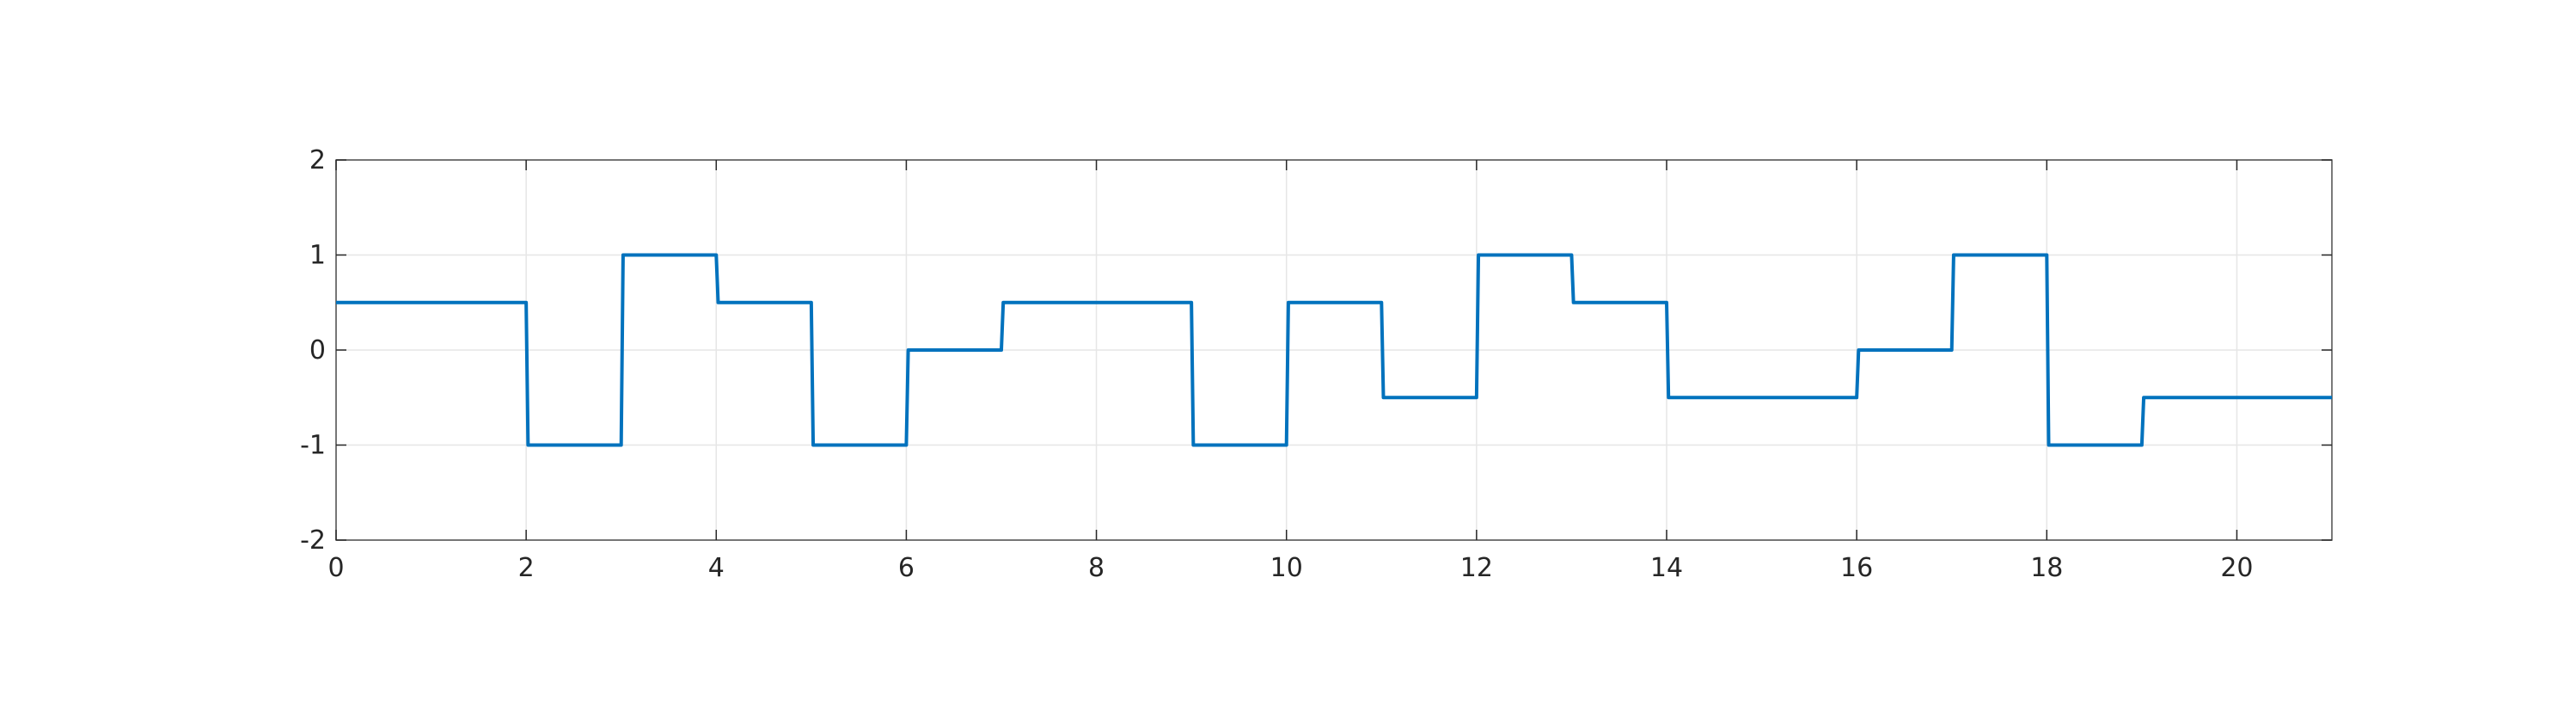  I want to click on y-tick-labels: 2 1 0 -1 -2, so click(313, 350).